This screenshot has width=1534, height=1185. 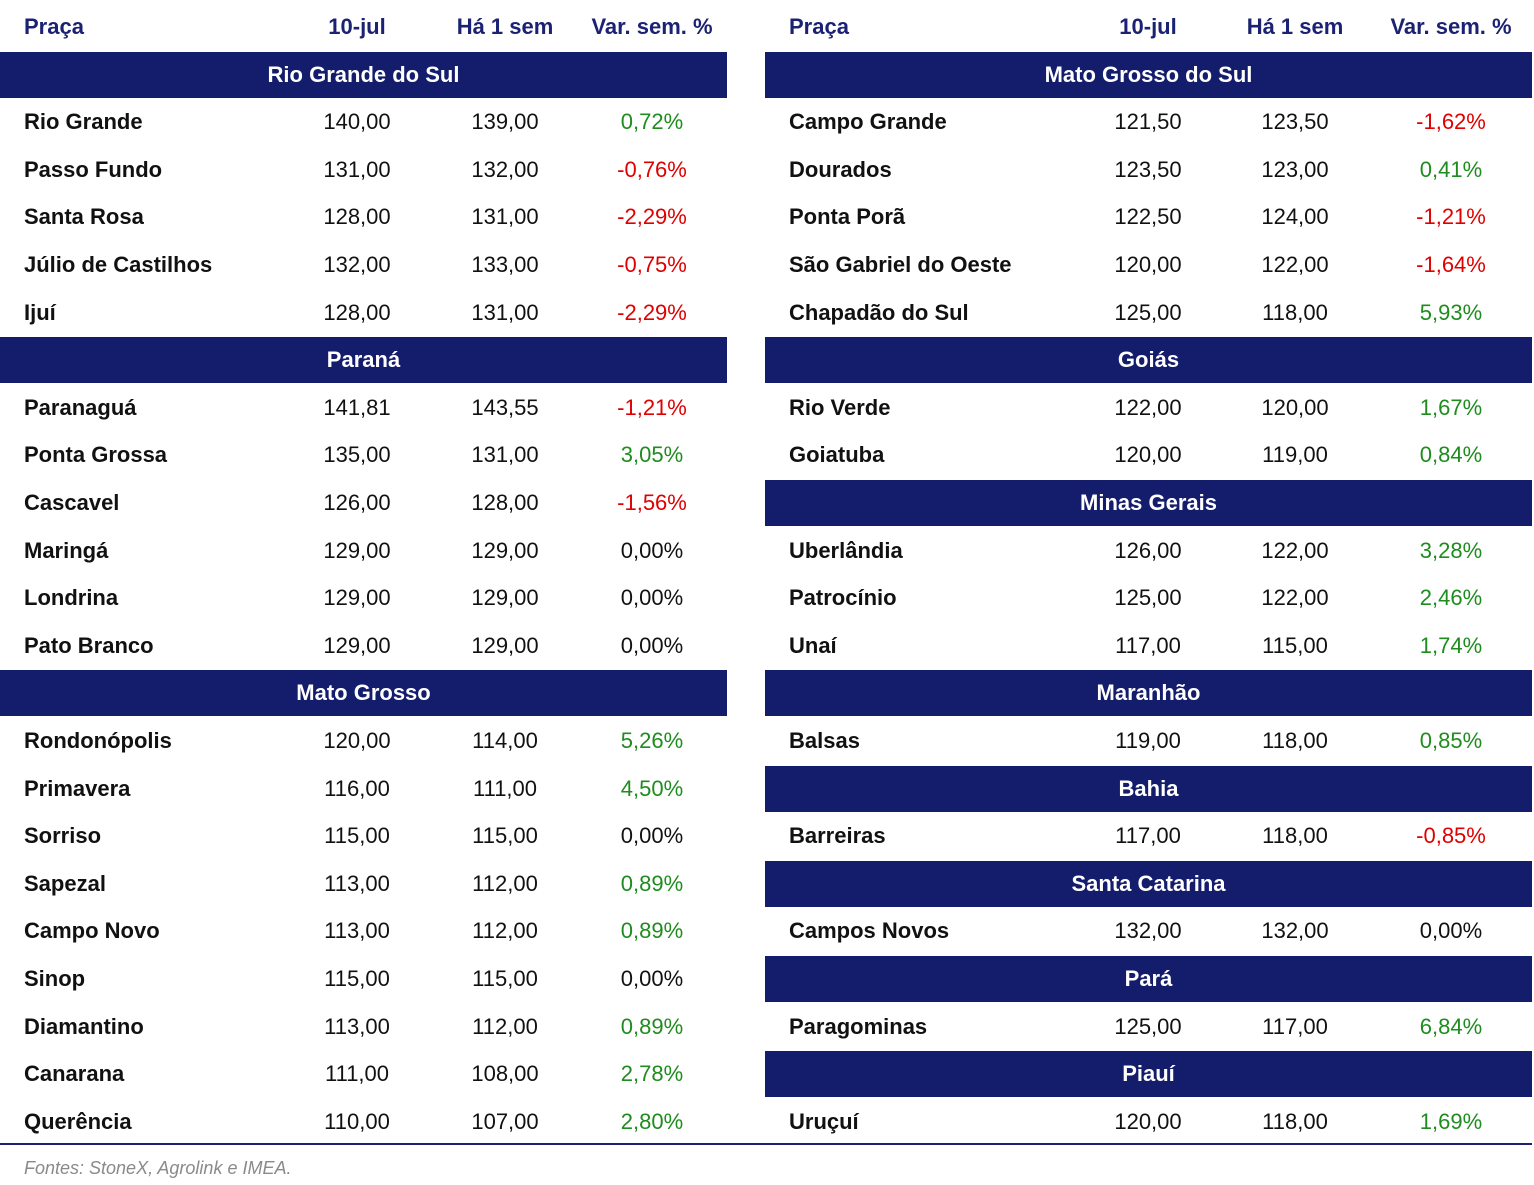 I want to click on row-label: Maringá, so click(x=66, y=550).